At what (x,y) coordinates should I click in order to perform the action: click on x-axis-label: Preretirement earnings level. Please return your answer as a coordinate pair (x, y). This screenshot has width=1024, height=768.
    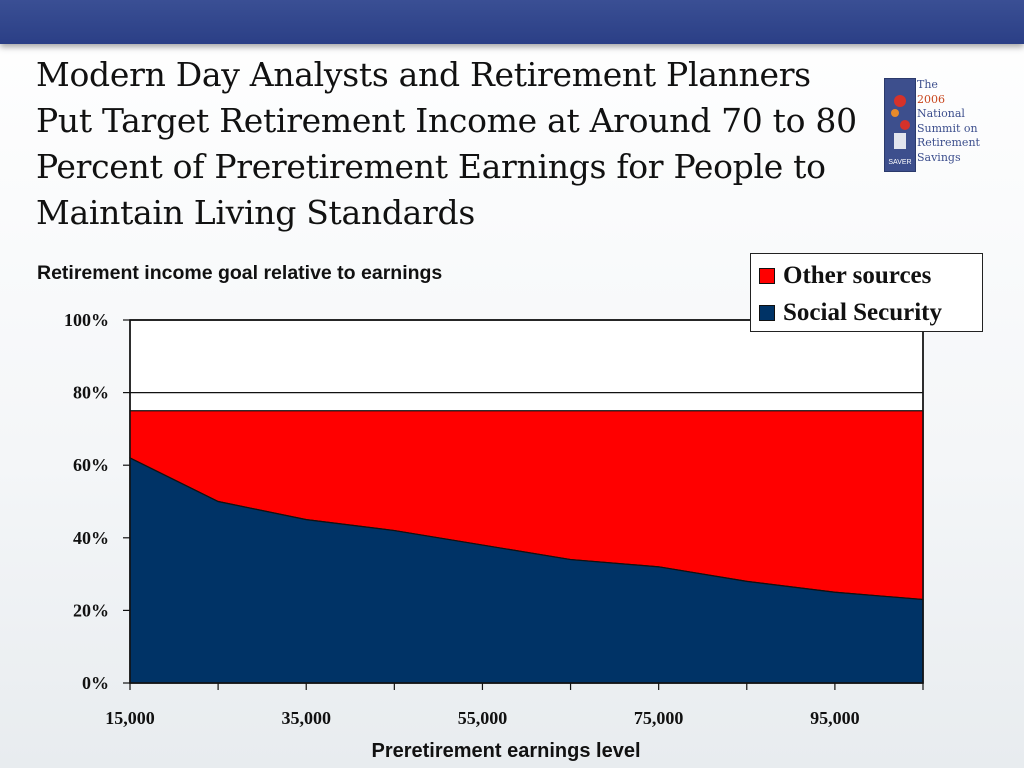
    Looking at the image, I should click on (505, 751).